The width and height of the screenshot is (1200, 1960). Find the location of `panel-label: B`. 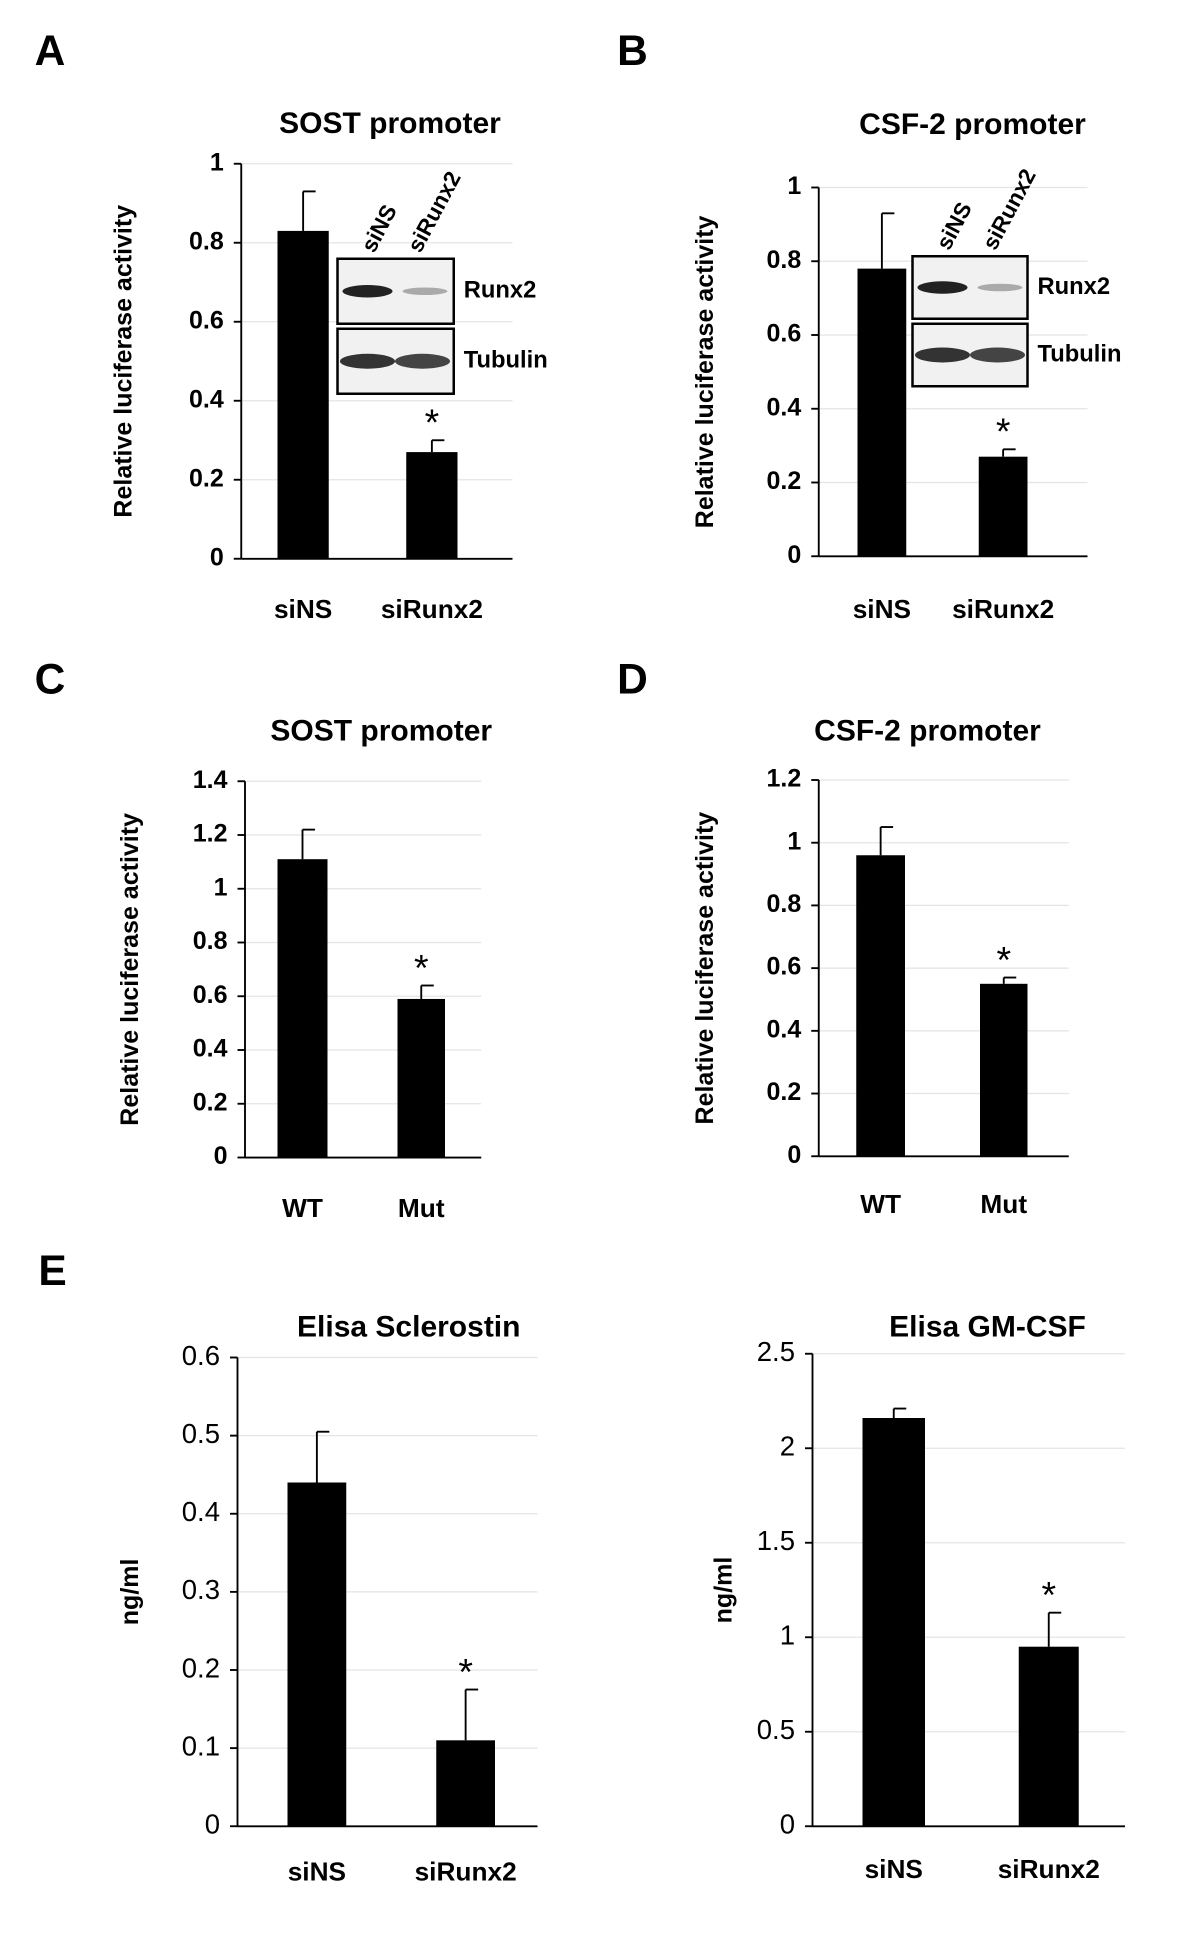

panel-label: B is located at coordinates (632, 51).